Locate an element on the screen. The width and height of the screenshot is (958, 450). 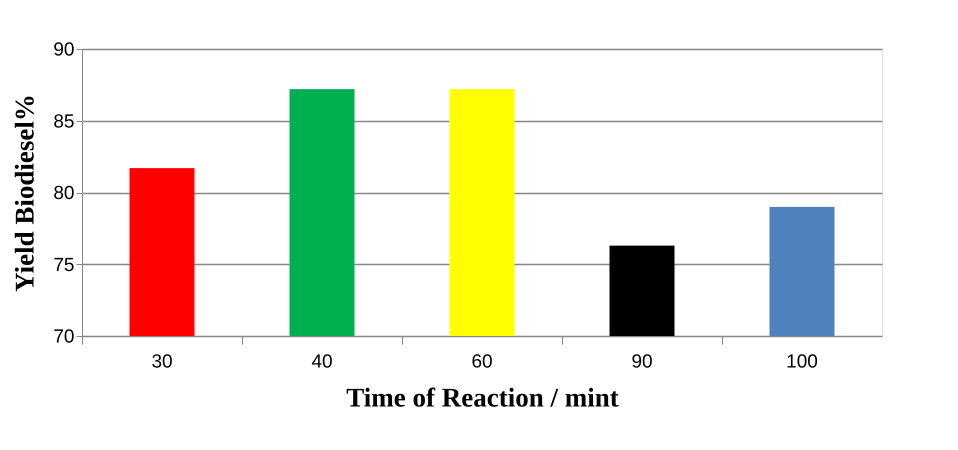
x-tick-label: 90 is located at coordinates (642, 362).